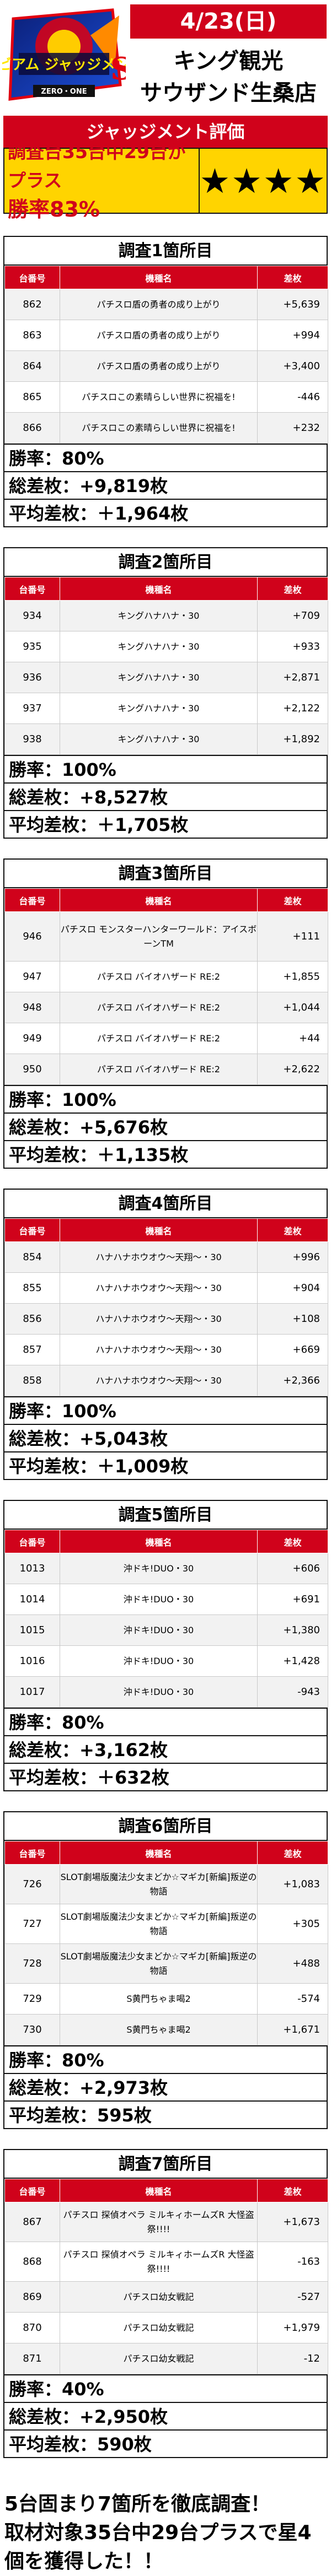  What do you see at coordinates (32, 304) in the screenshot?
I see `machine-number: 862` at bounding box center [32, 304].